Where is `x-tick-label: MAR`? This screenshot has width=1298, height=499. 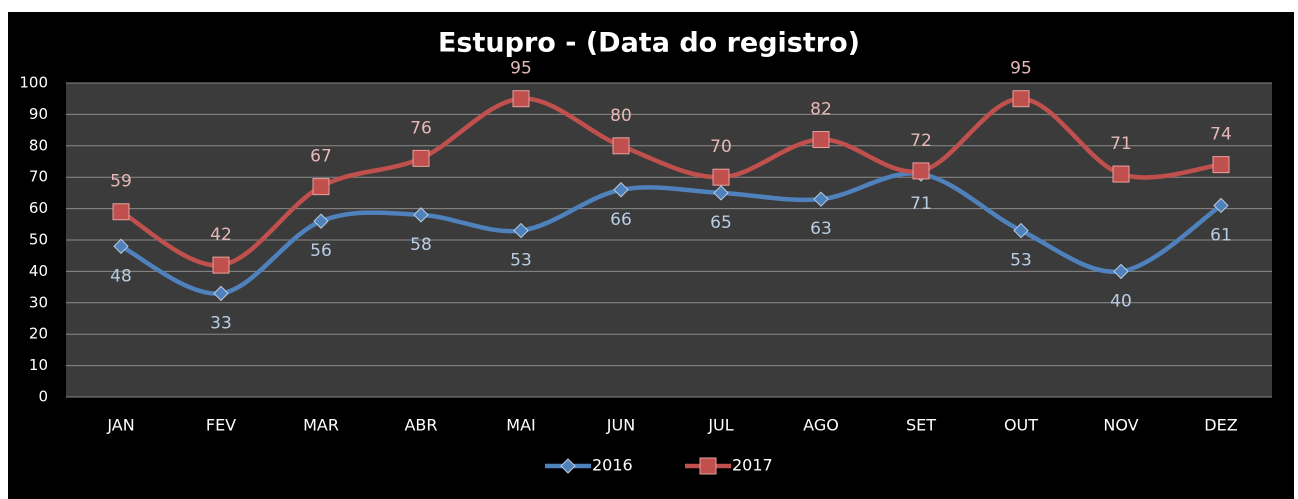
x-tick-label: MAR is located at coordinates (321, 425).